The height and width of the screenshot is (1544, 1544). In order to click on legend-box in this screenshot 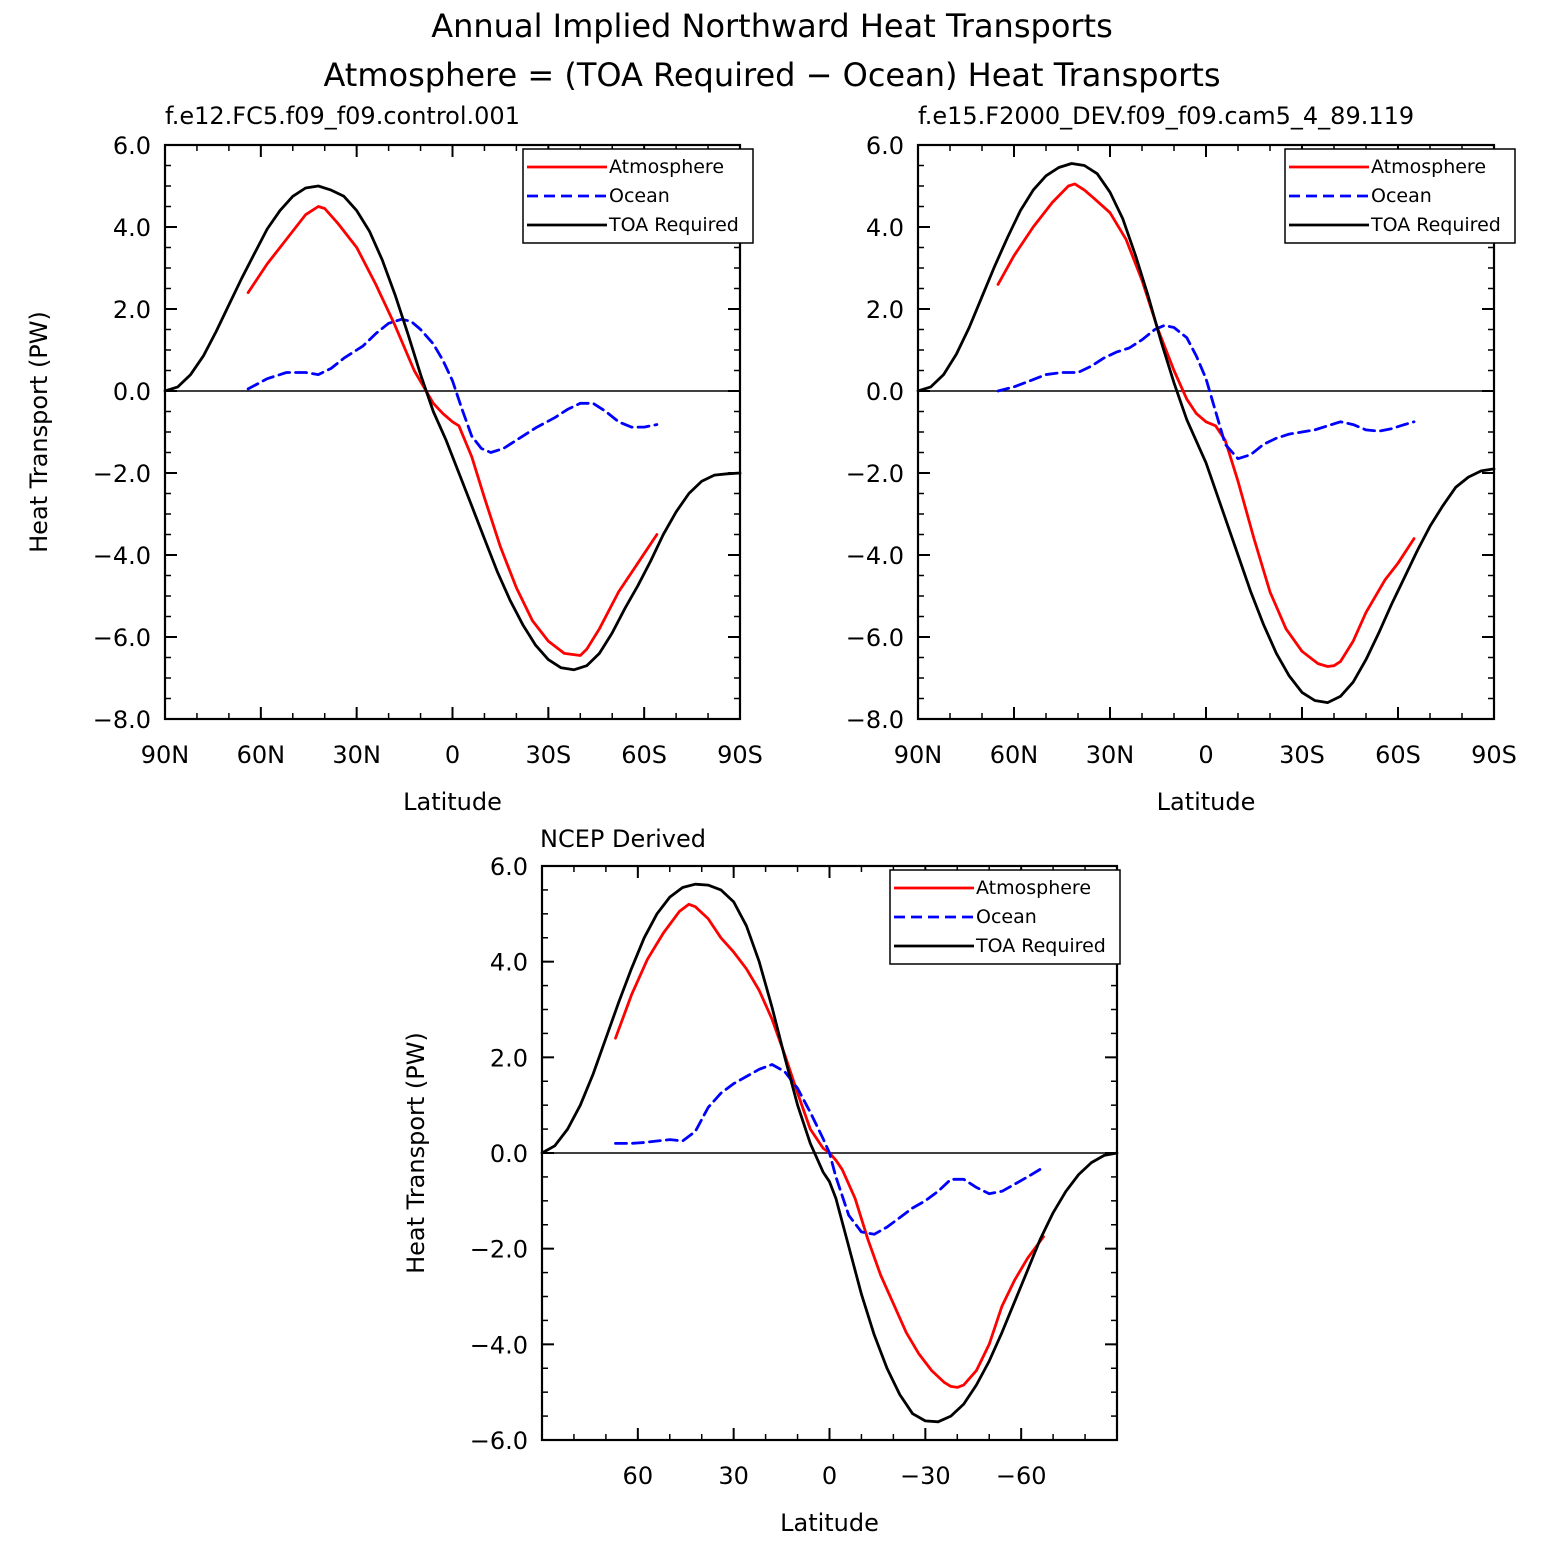, I will do `click(638, 196)`.